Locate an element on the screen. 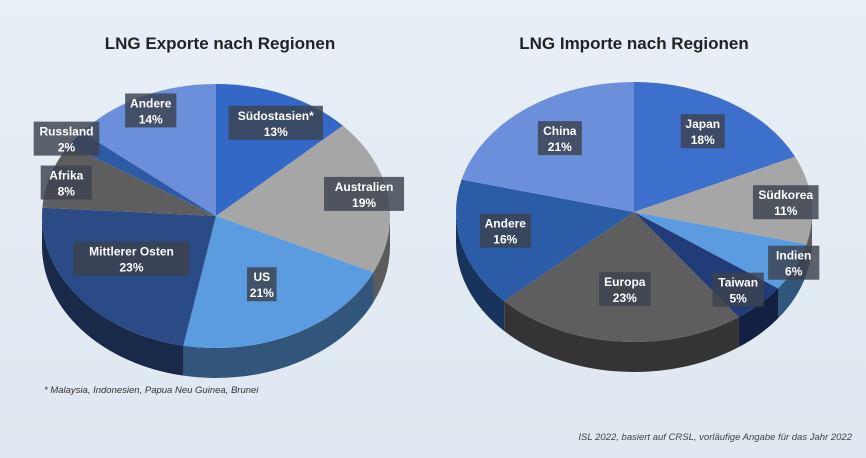  slice-label-2: US 21% is located at coordinates (262, 284).